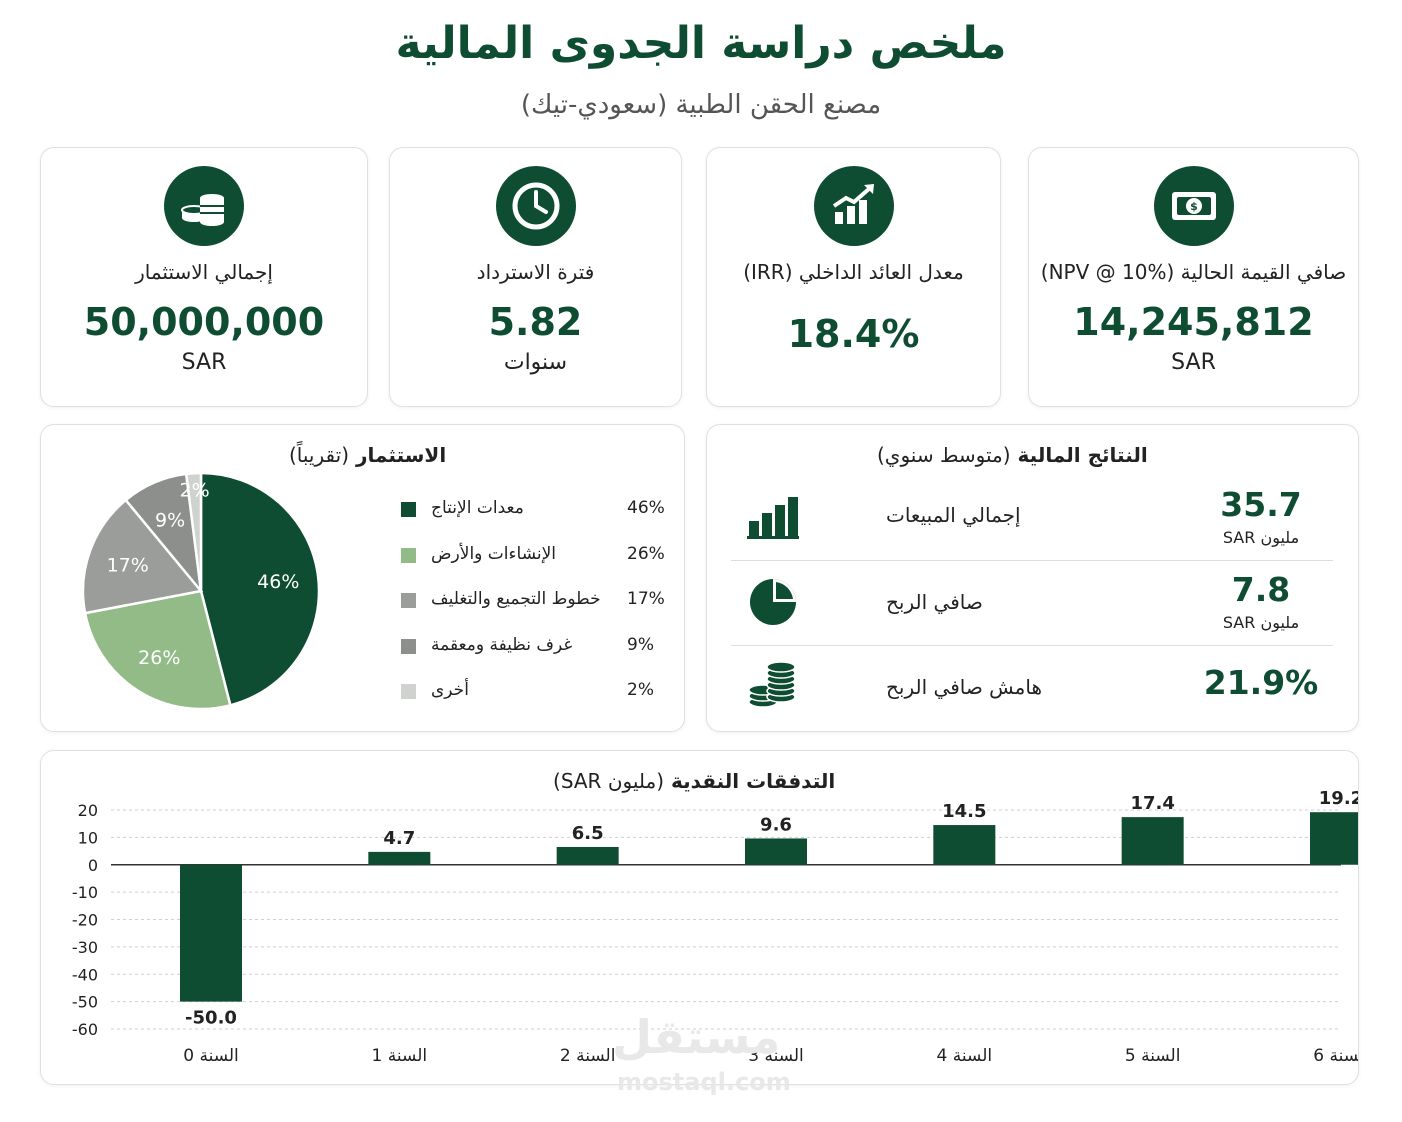 The image size is (1402, 1122). Describe the element at coordinates (85, 974) in the screenshot. I see `y-tick-label: -40` at that location.